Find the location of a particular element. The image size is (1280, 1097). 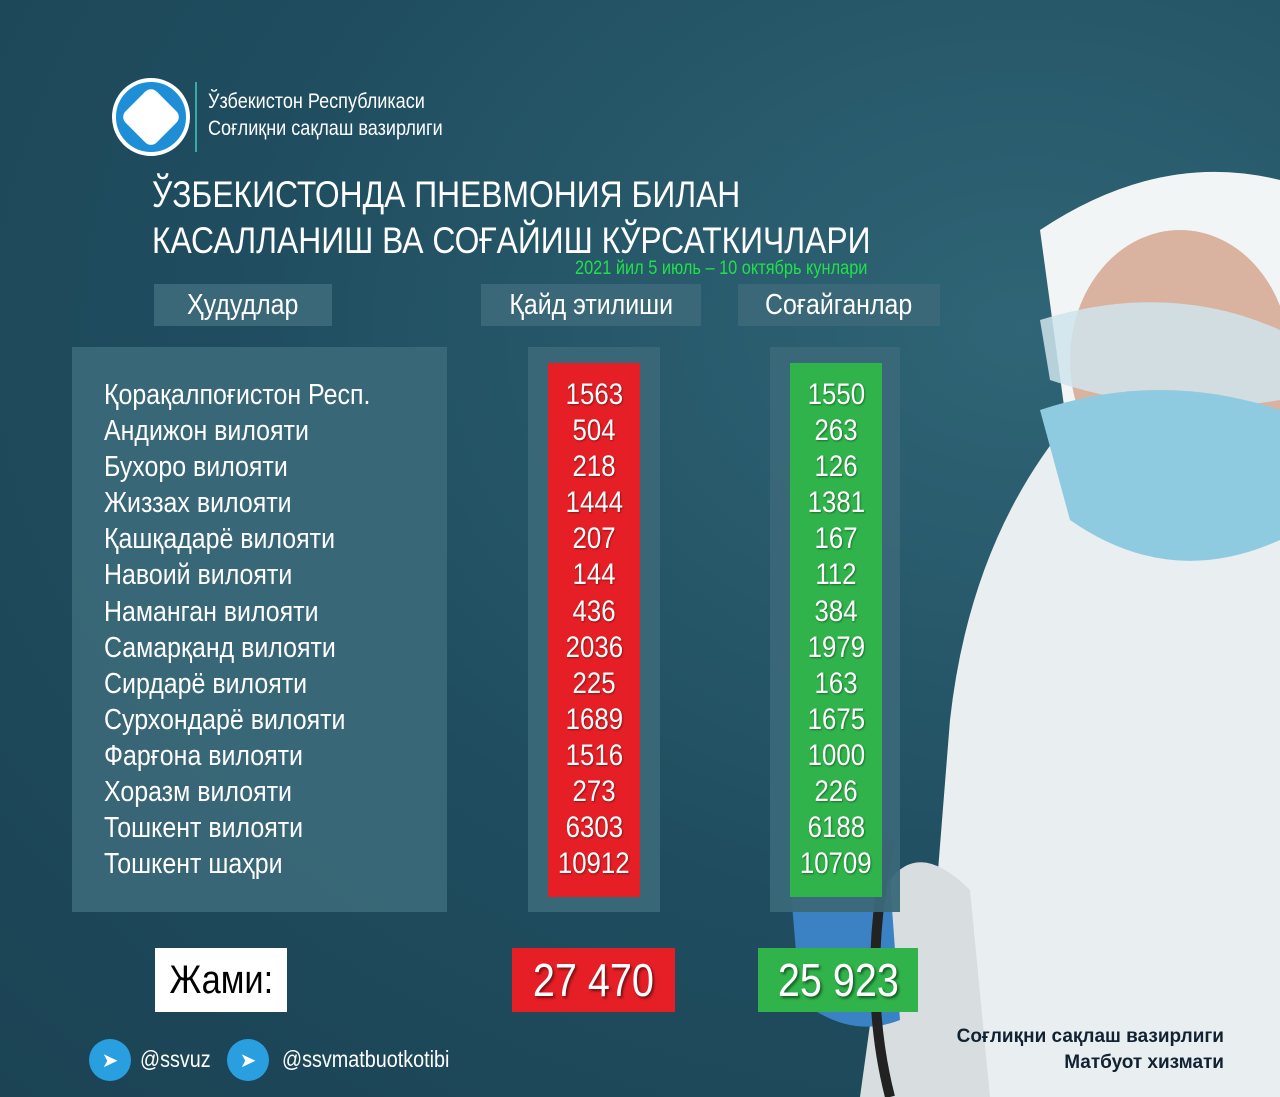

region-text: Сирдарё вилояти is located at coordinates (206, 683).